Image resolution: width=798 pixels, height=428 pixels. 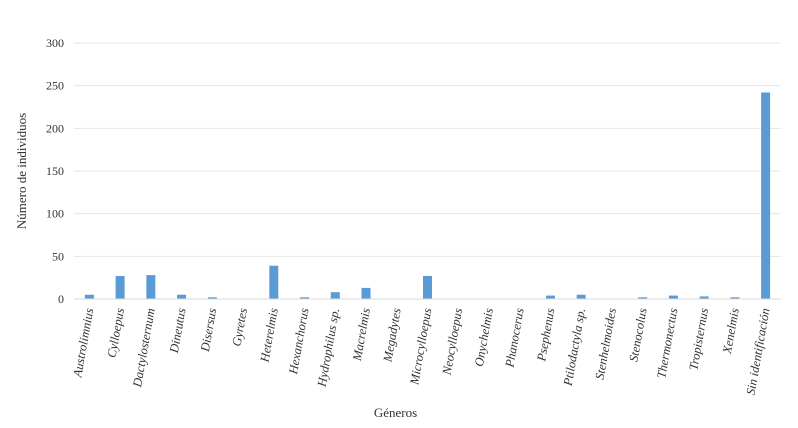 What do you see at coordinates (758, 351) in the screenshot?
I see `x-tick-label: Sin identificación` at bounding box center [758, 351].